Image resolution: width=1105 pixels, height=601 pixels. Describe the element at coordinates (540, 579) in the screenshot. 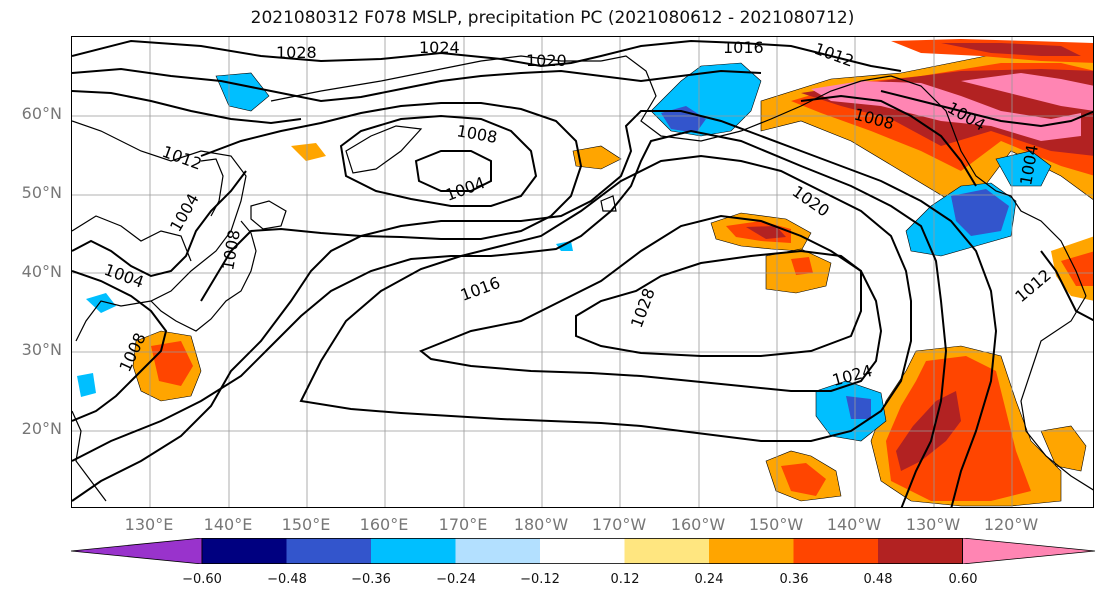

I see `colorbar-tick-label: −0.12` at that location.